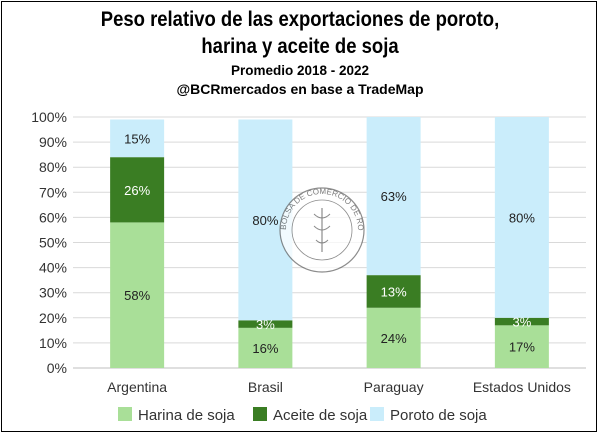 The height and width of the screenshot is (435, 600). Describe the element at coordinates (53, 268) in the screenshot. I see `y-tick-label: 40%` at that location.